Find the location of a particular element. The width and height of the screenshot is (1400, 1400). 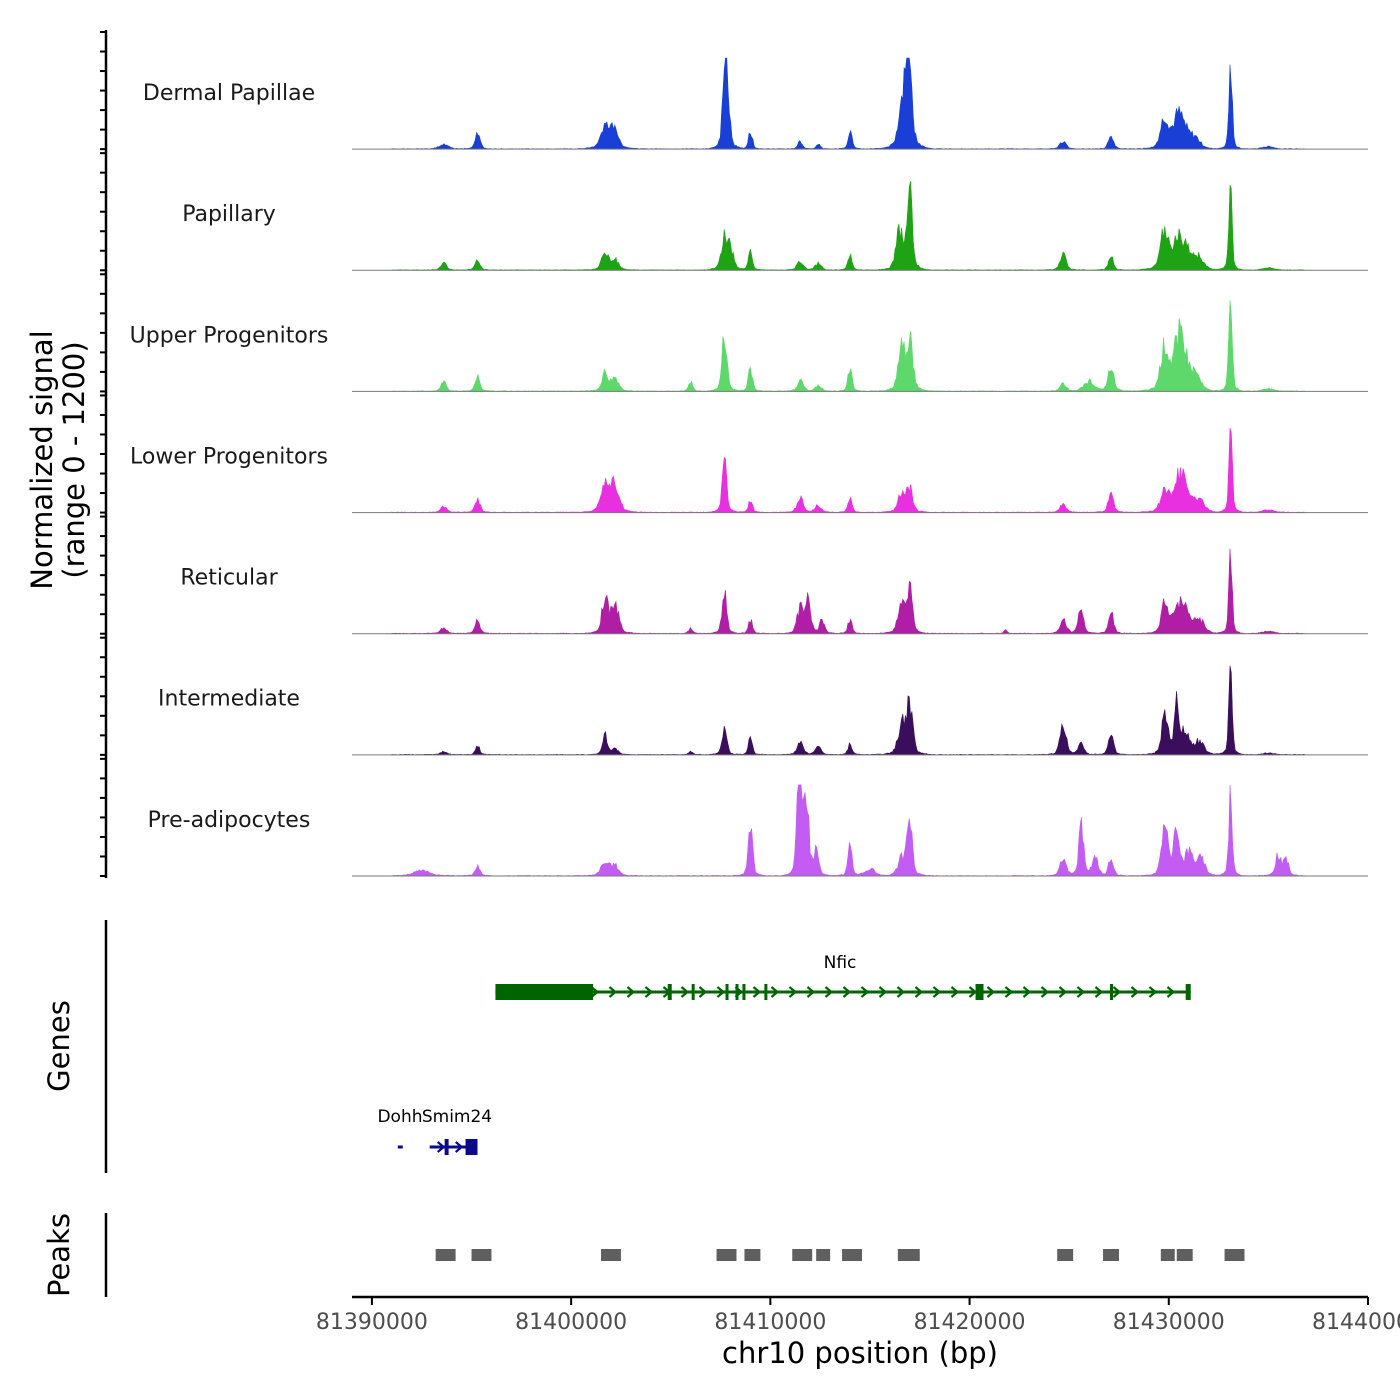

track-label: Pre-adipocytes is located at coordinates (229, 820).